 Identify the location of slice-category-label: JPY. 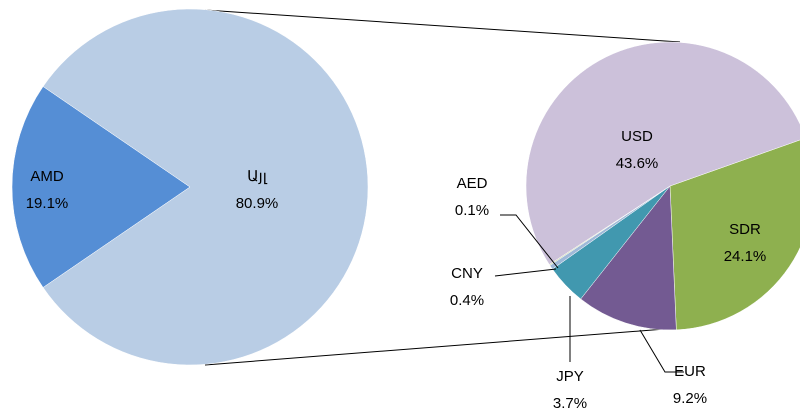
(570, 376).